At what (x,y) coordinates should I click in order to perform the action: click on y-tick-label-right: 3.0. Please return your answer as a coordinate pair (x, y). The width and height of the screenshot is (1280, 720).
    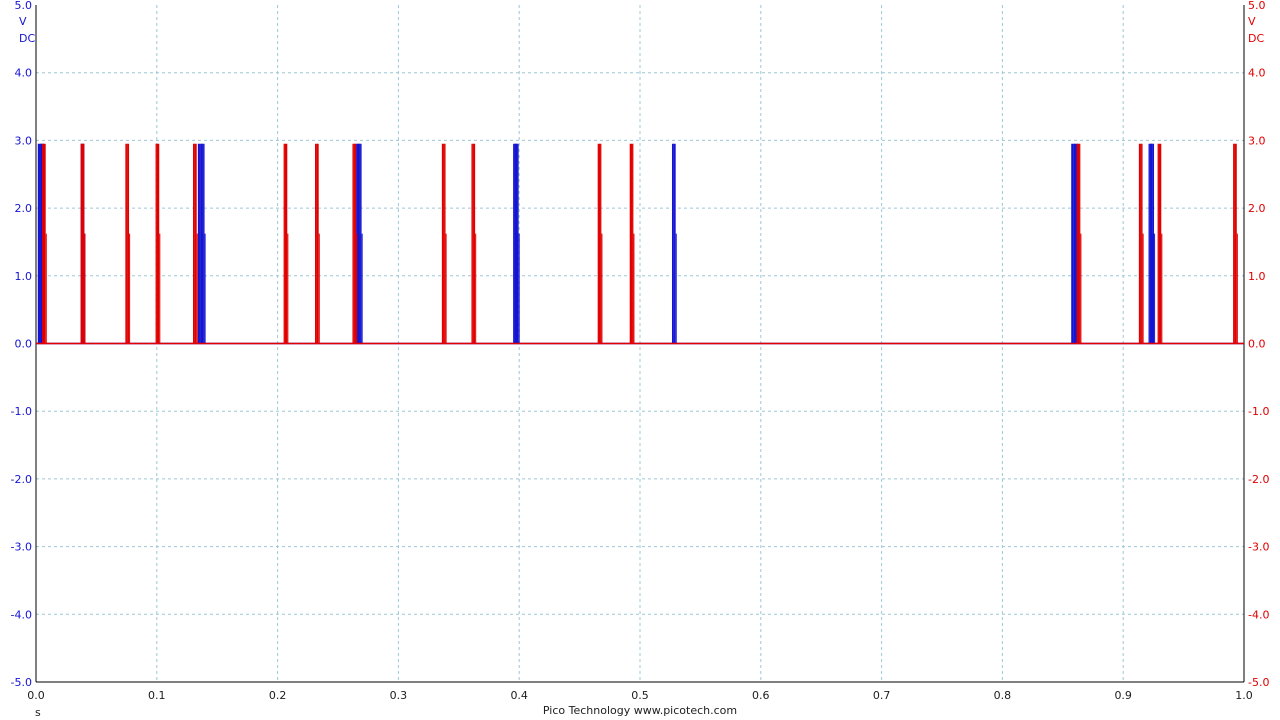
    Looking at the image, I should click on (1257, 140).